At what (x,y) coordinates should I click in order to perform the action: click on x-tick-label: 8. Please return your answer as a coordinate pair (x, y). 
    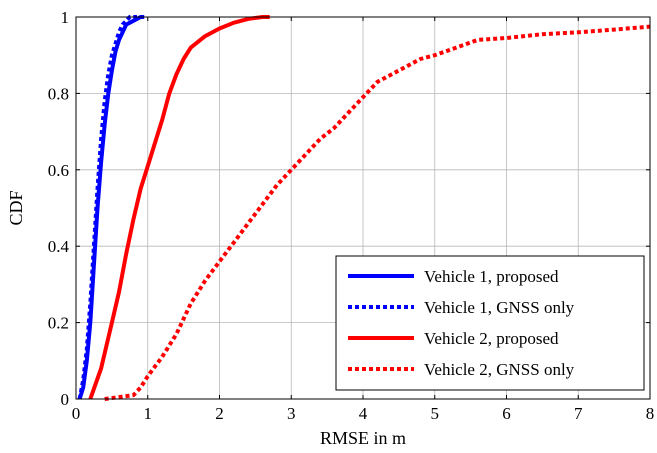
    Looking at the image, I should click on (650, 413).